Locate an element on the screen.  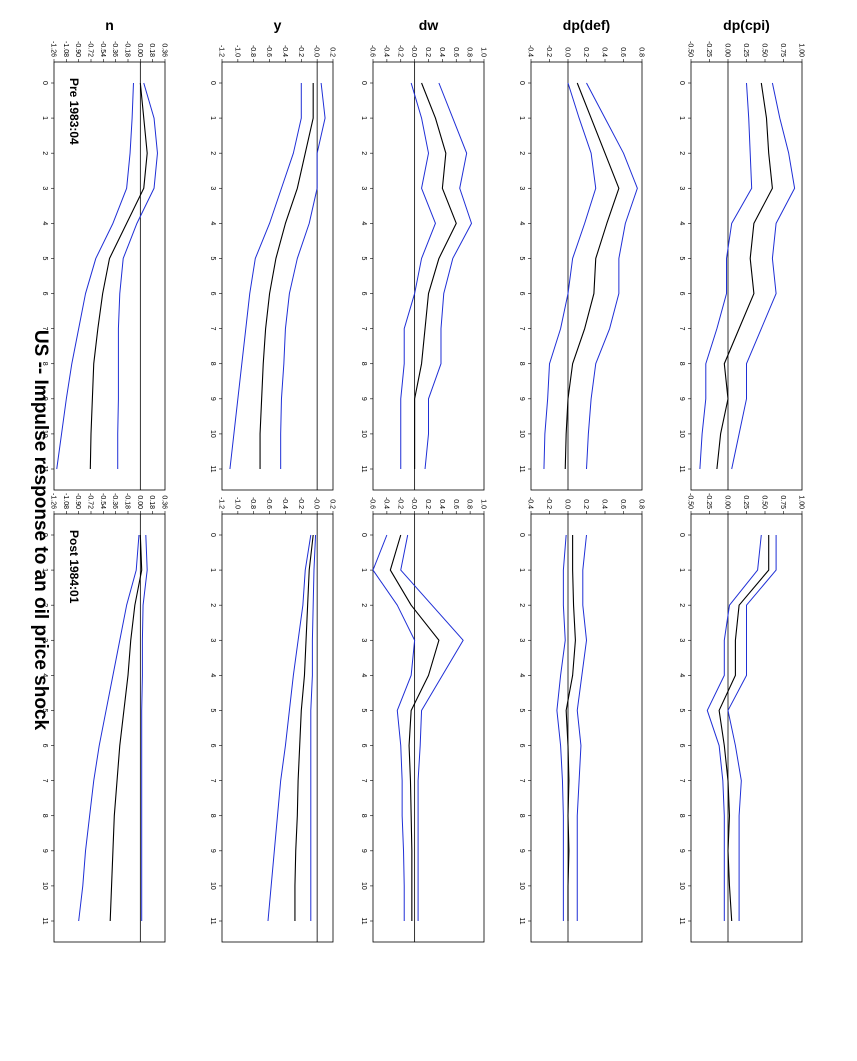
y-tick-label: 1.0 is located at coordinates (483, 52).